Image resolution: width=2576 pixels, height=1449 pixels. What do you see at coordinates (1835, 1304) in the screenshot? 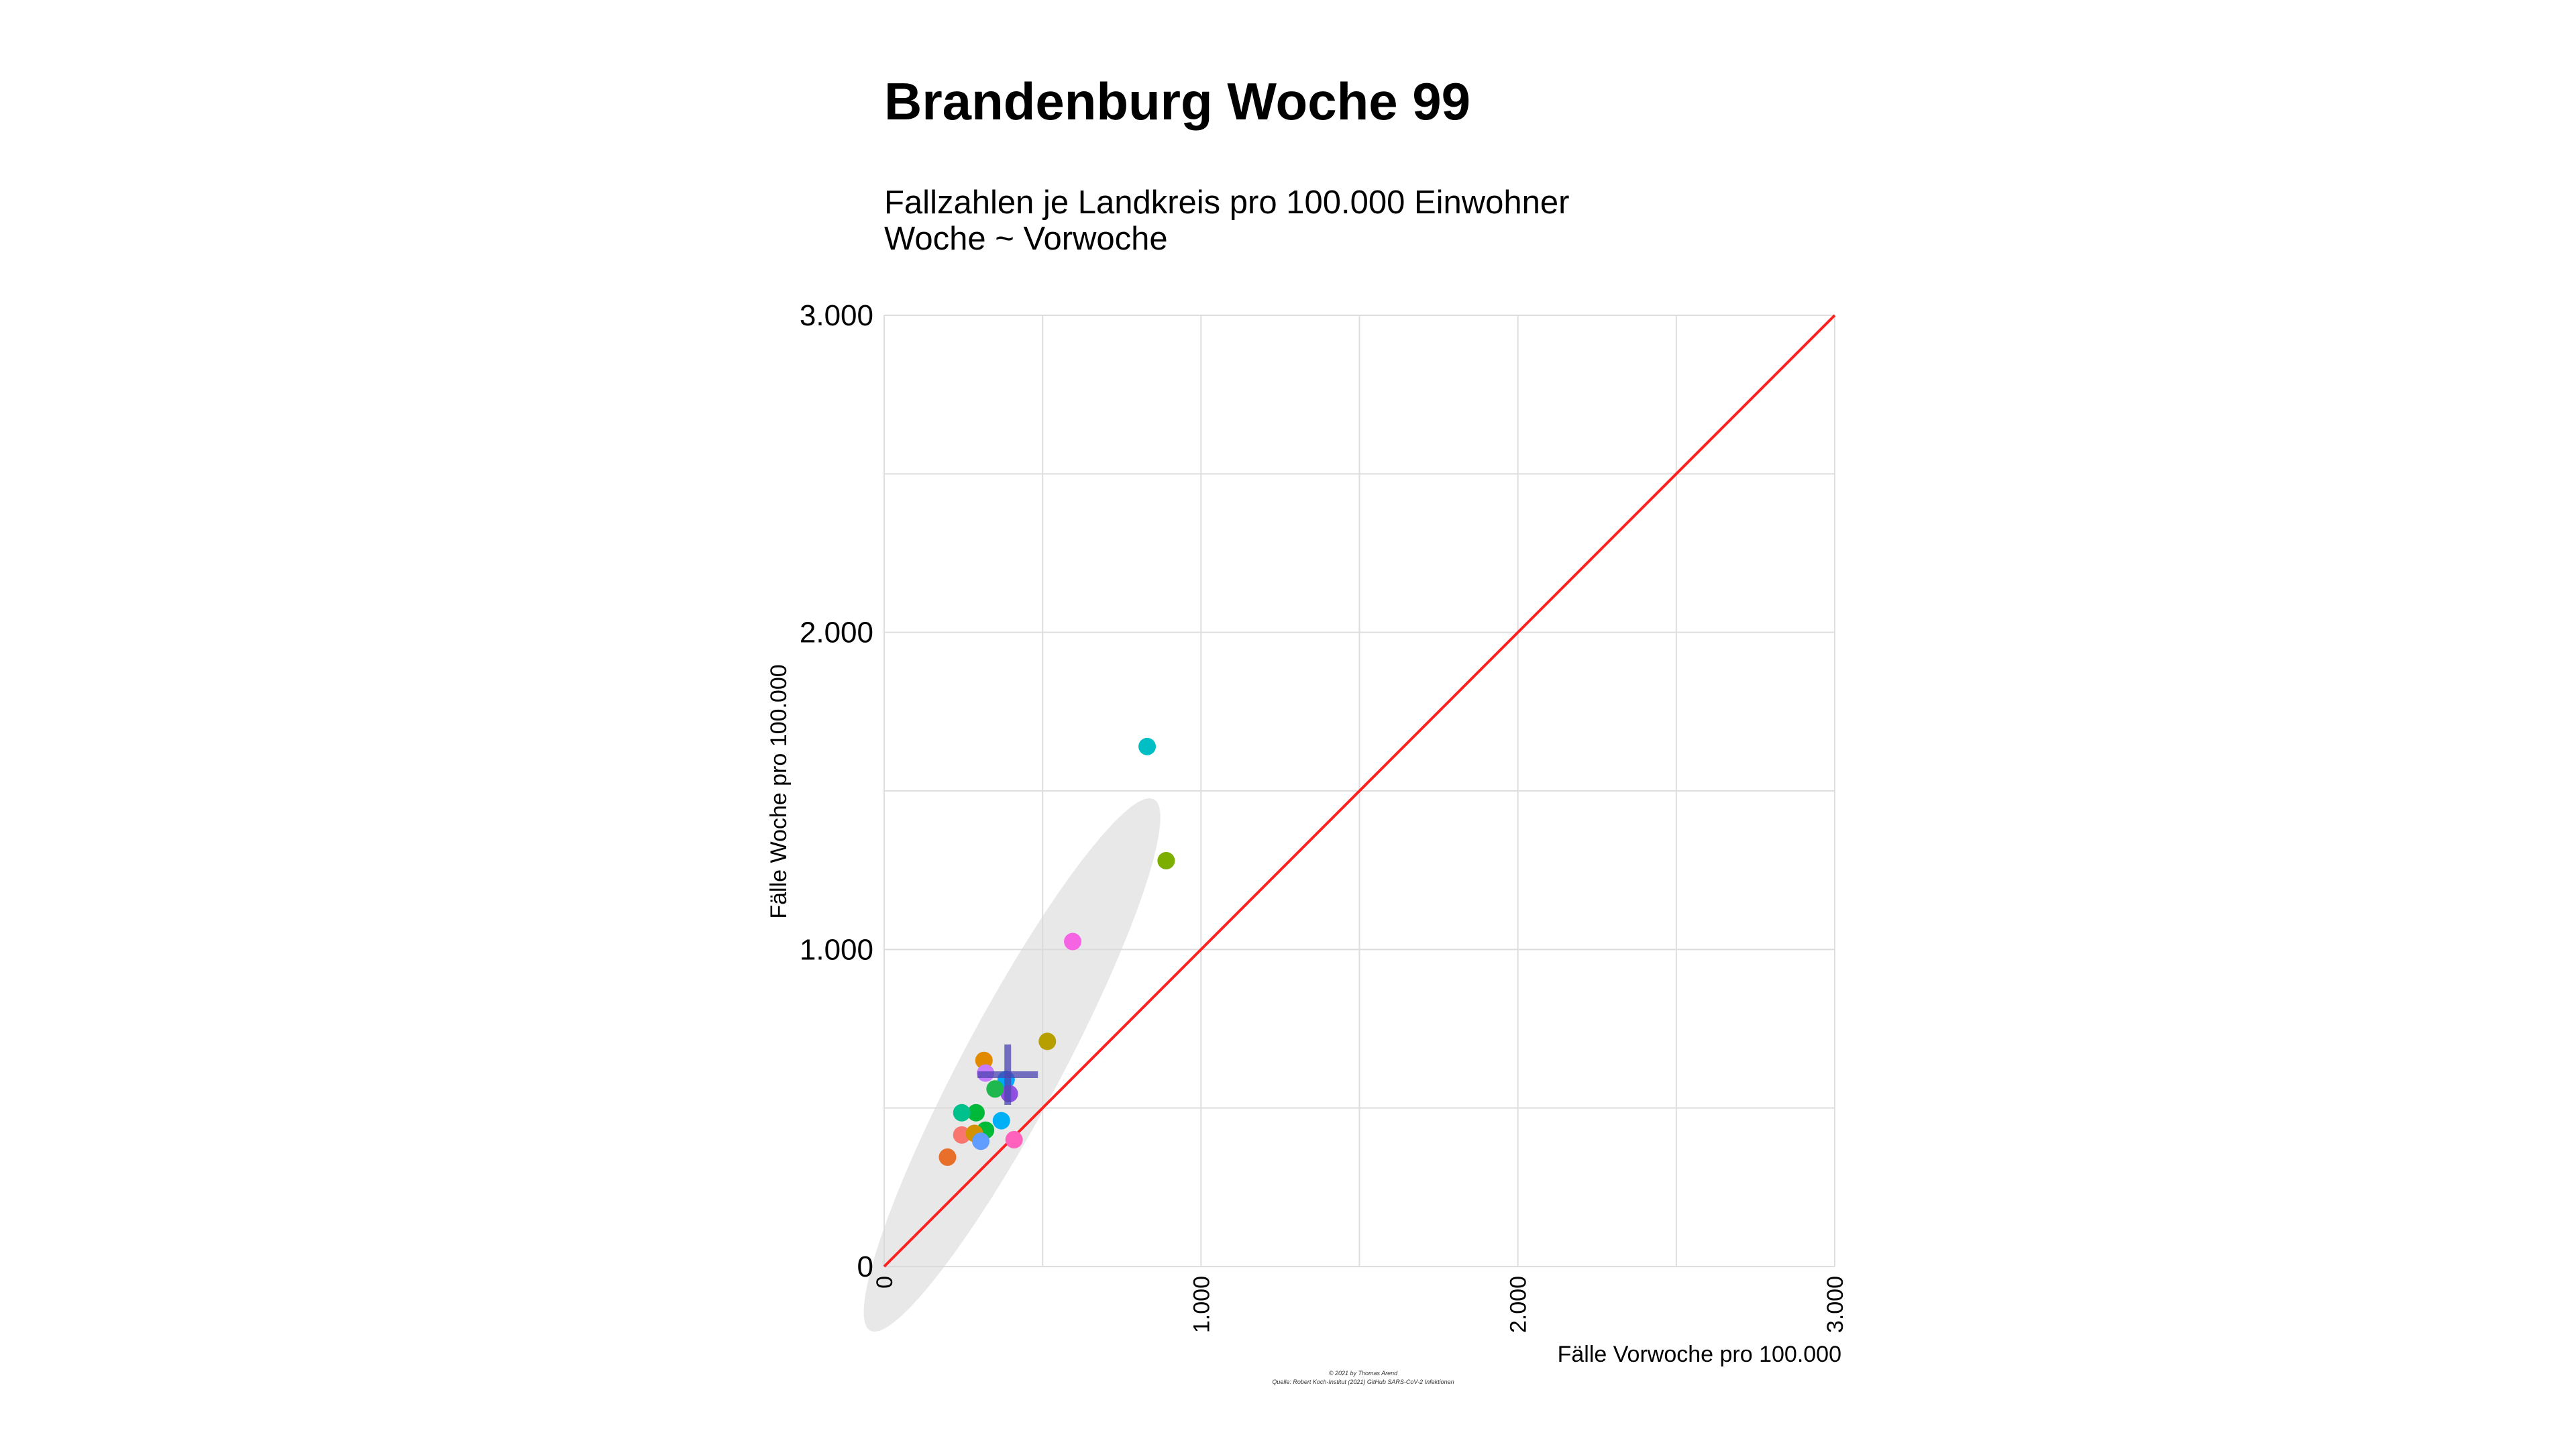
I see `x-tick-label: 3.000` at bounding box center [1835, 1304].